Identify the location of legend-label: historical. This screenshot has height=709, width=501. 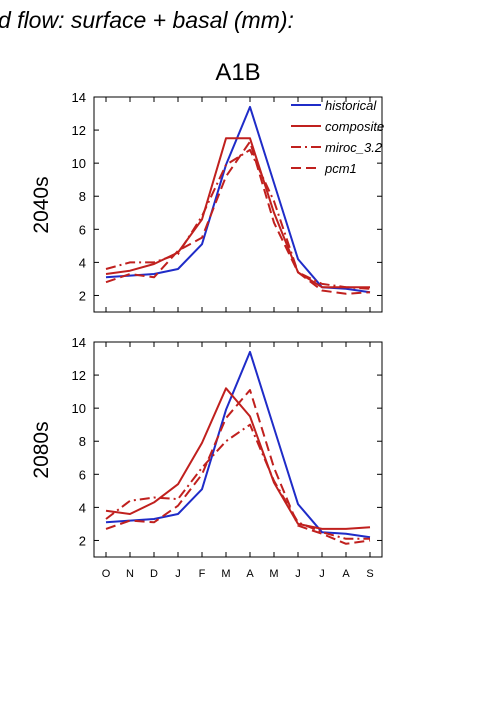
(351, 105).